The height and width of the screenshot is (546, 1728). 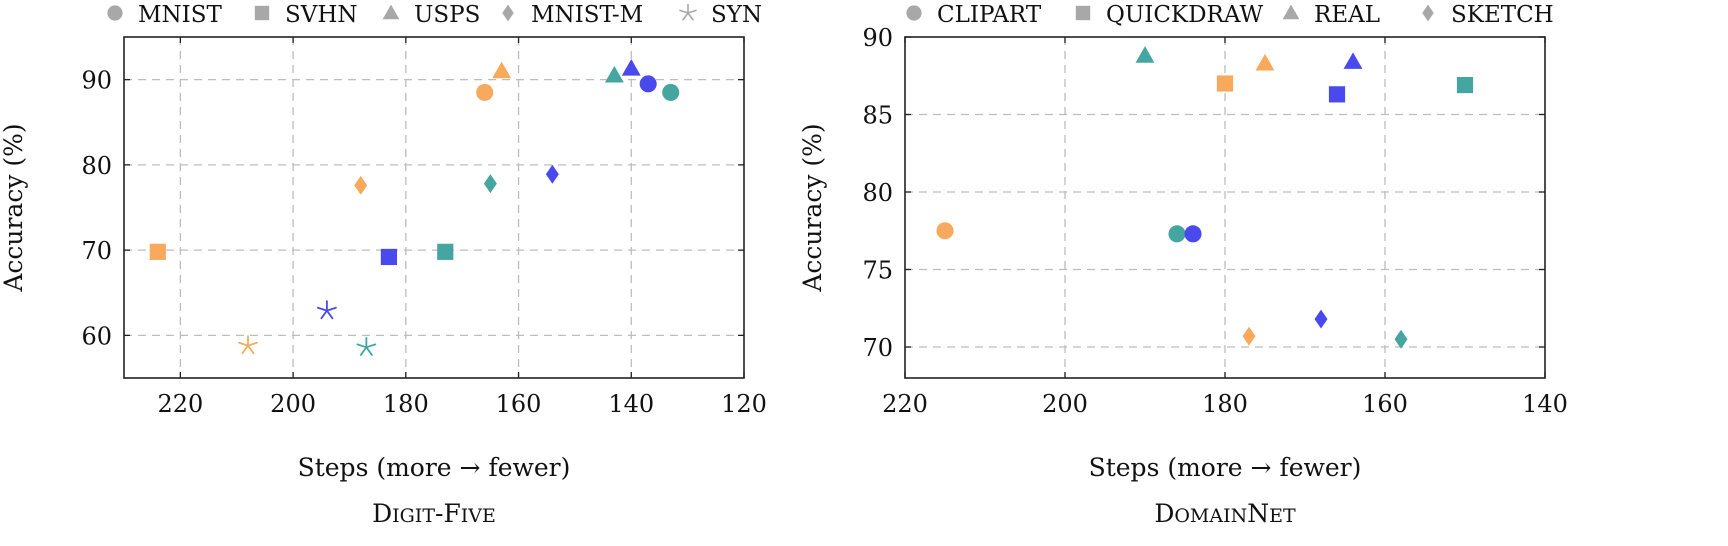 I want to click on legend-entry: QUICKDRAW, so click(x=1169, y=15).